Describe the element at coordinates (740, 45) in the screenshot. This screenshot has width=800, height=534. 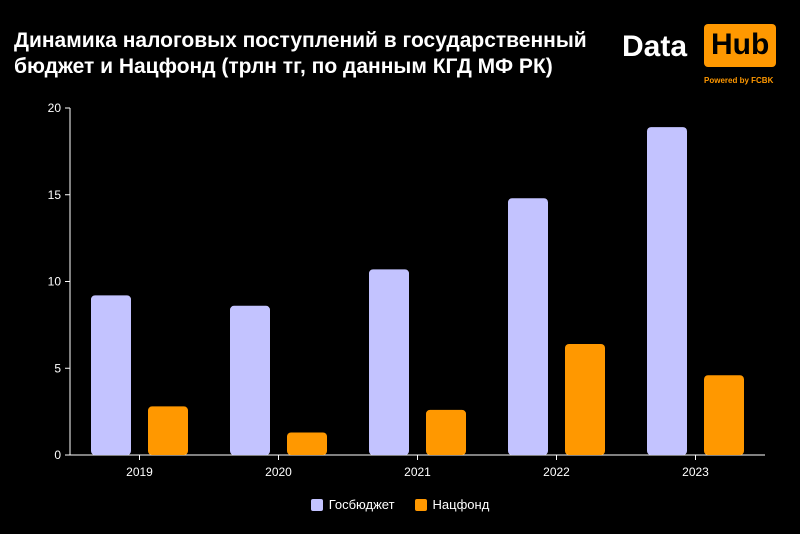
I see `logo-hub-text: Hub` at that location.